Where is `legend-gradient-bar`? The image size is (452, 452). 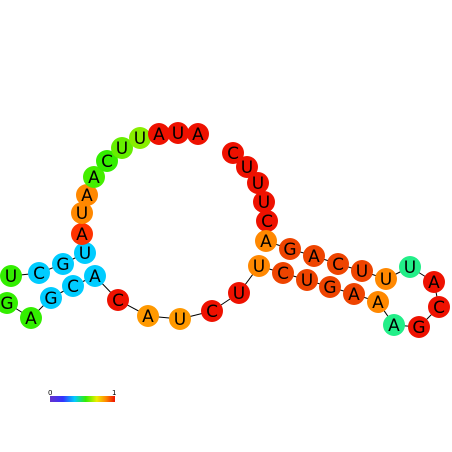
legend-gradient-bar is located at coordinates (82, 399).